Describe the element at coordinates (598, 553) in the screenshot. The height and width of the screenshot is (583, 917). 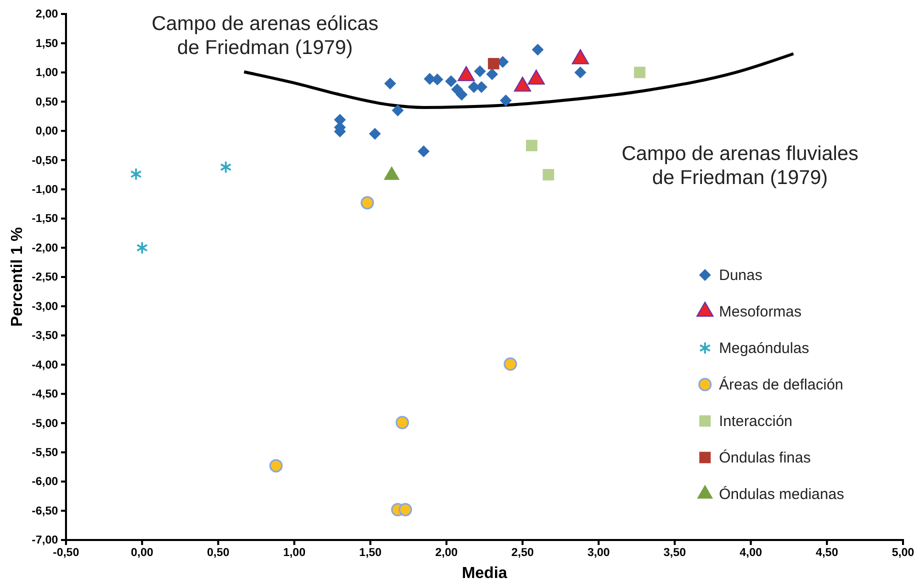
I see `x-tick-label: 3,00` at that location.